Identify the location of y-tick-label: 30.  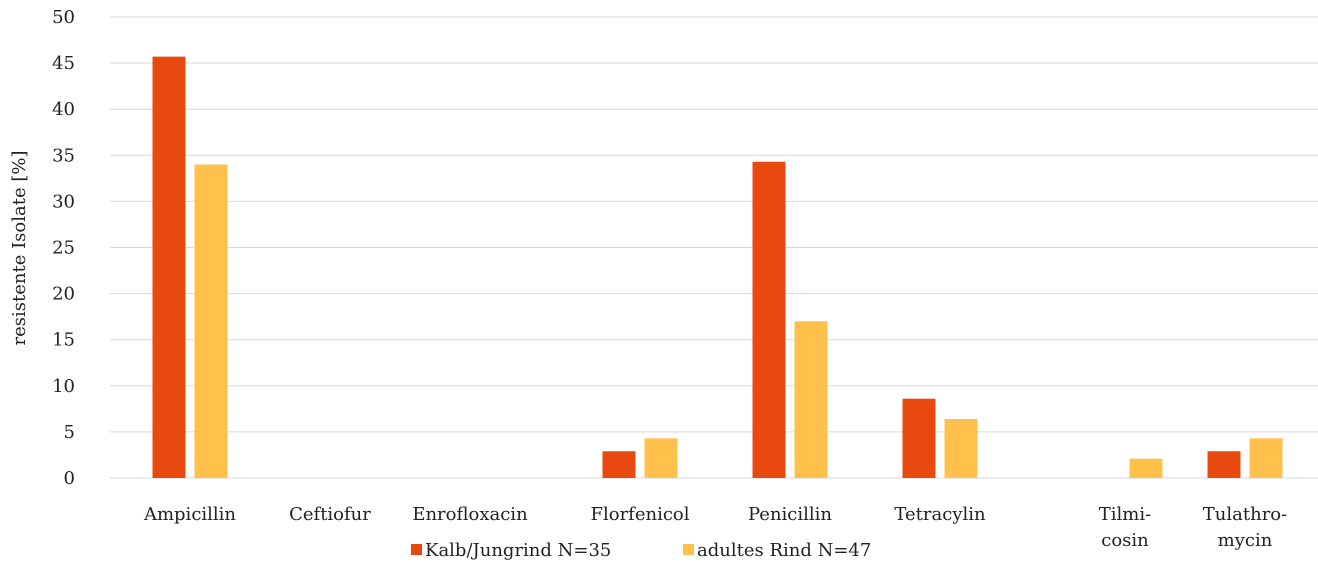
(63, 201).